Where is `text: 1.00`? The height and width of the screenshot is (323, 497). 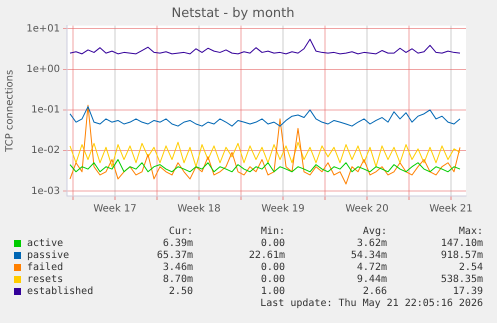
text: 1.00 is located at coordinates (272, 291).